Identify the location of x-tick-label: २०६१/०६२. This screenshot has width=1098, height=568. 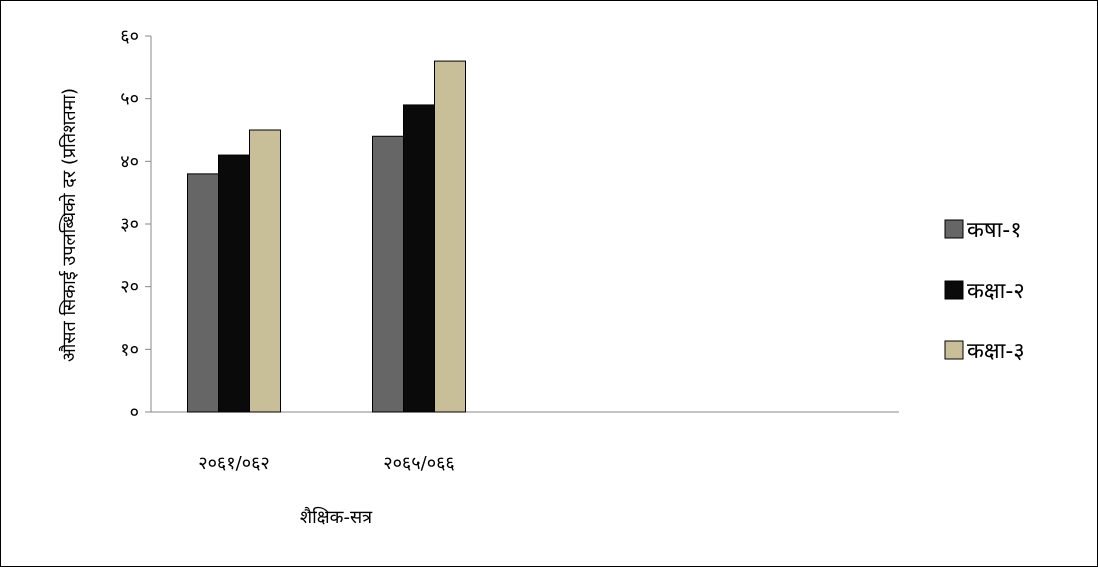
(234, 463).